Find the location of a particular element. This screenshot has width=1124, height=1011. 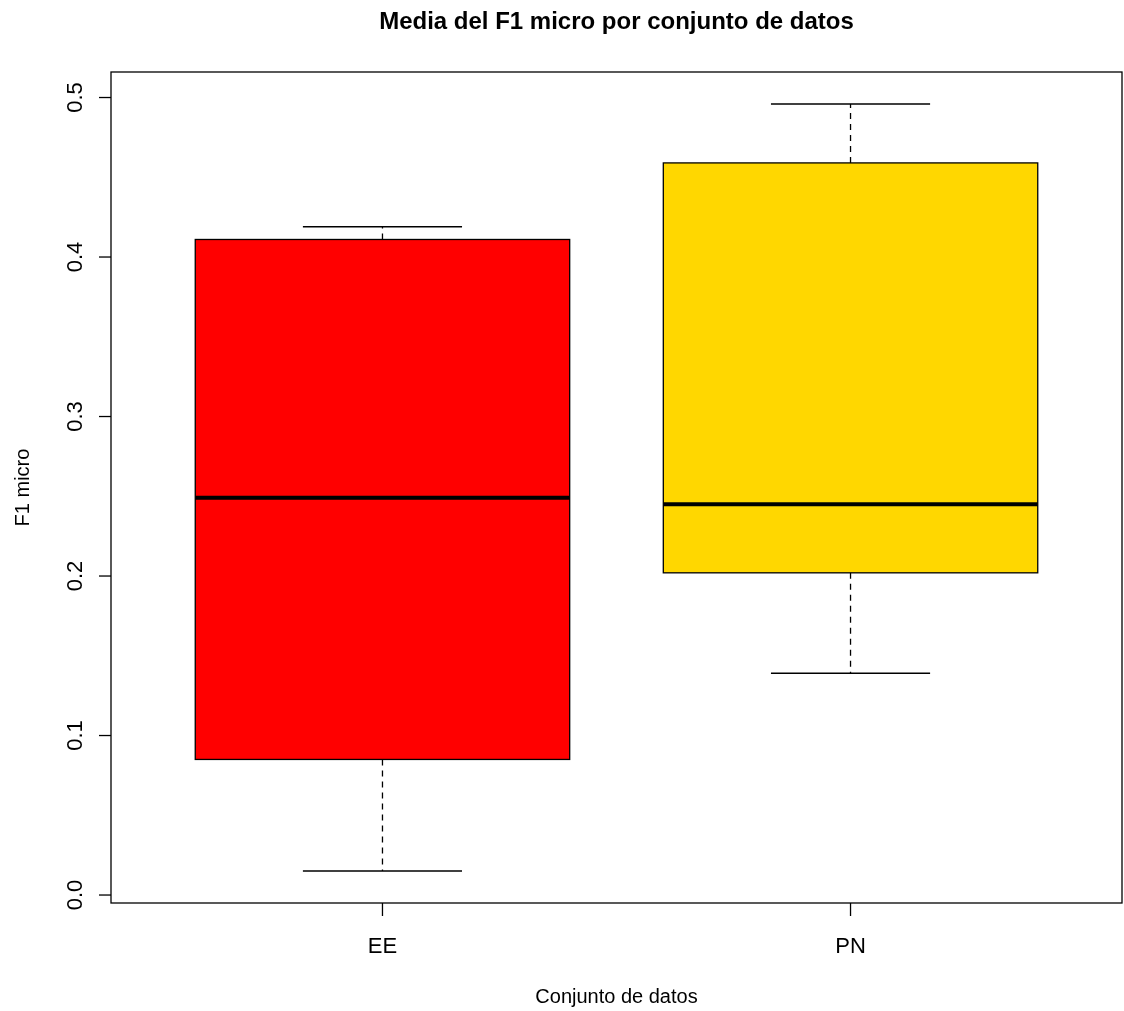

y-axis-title: F1 micro is located at coordinates (22, 487).